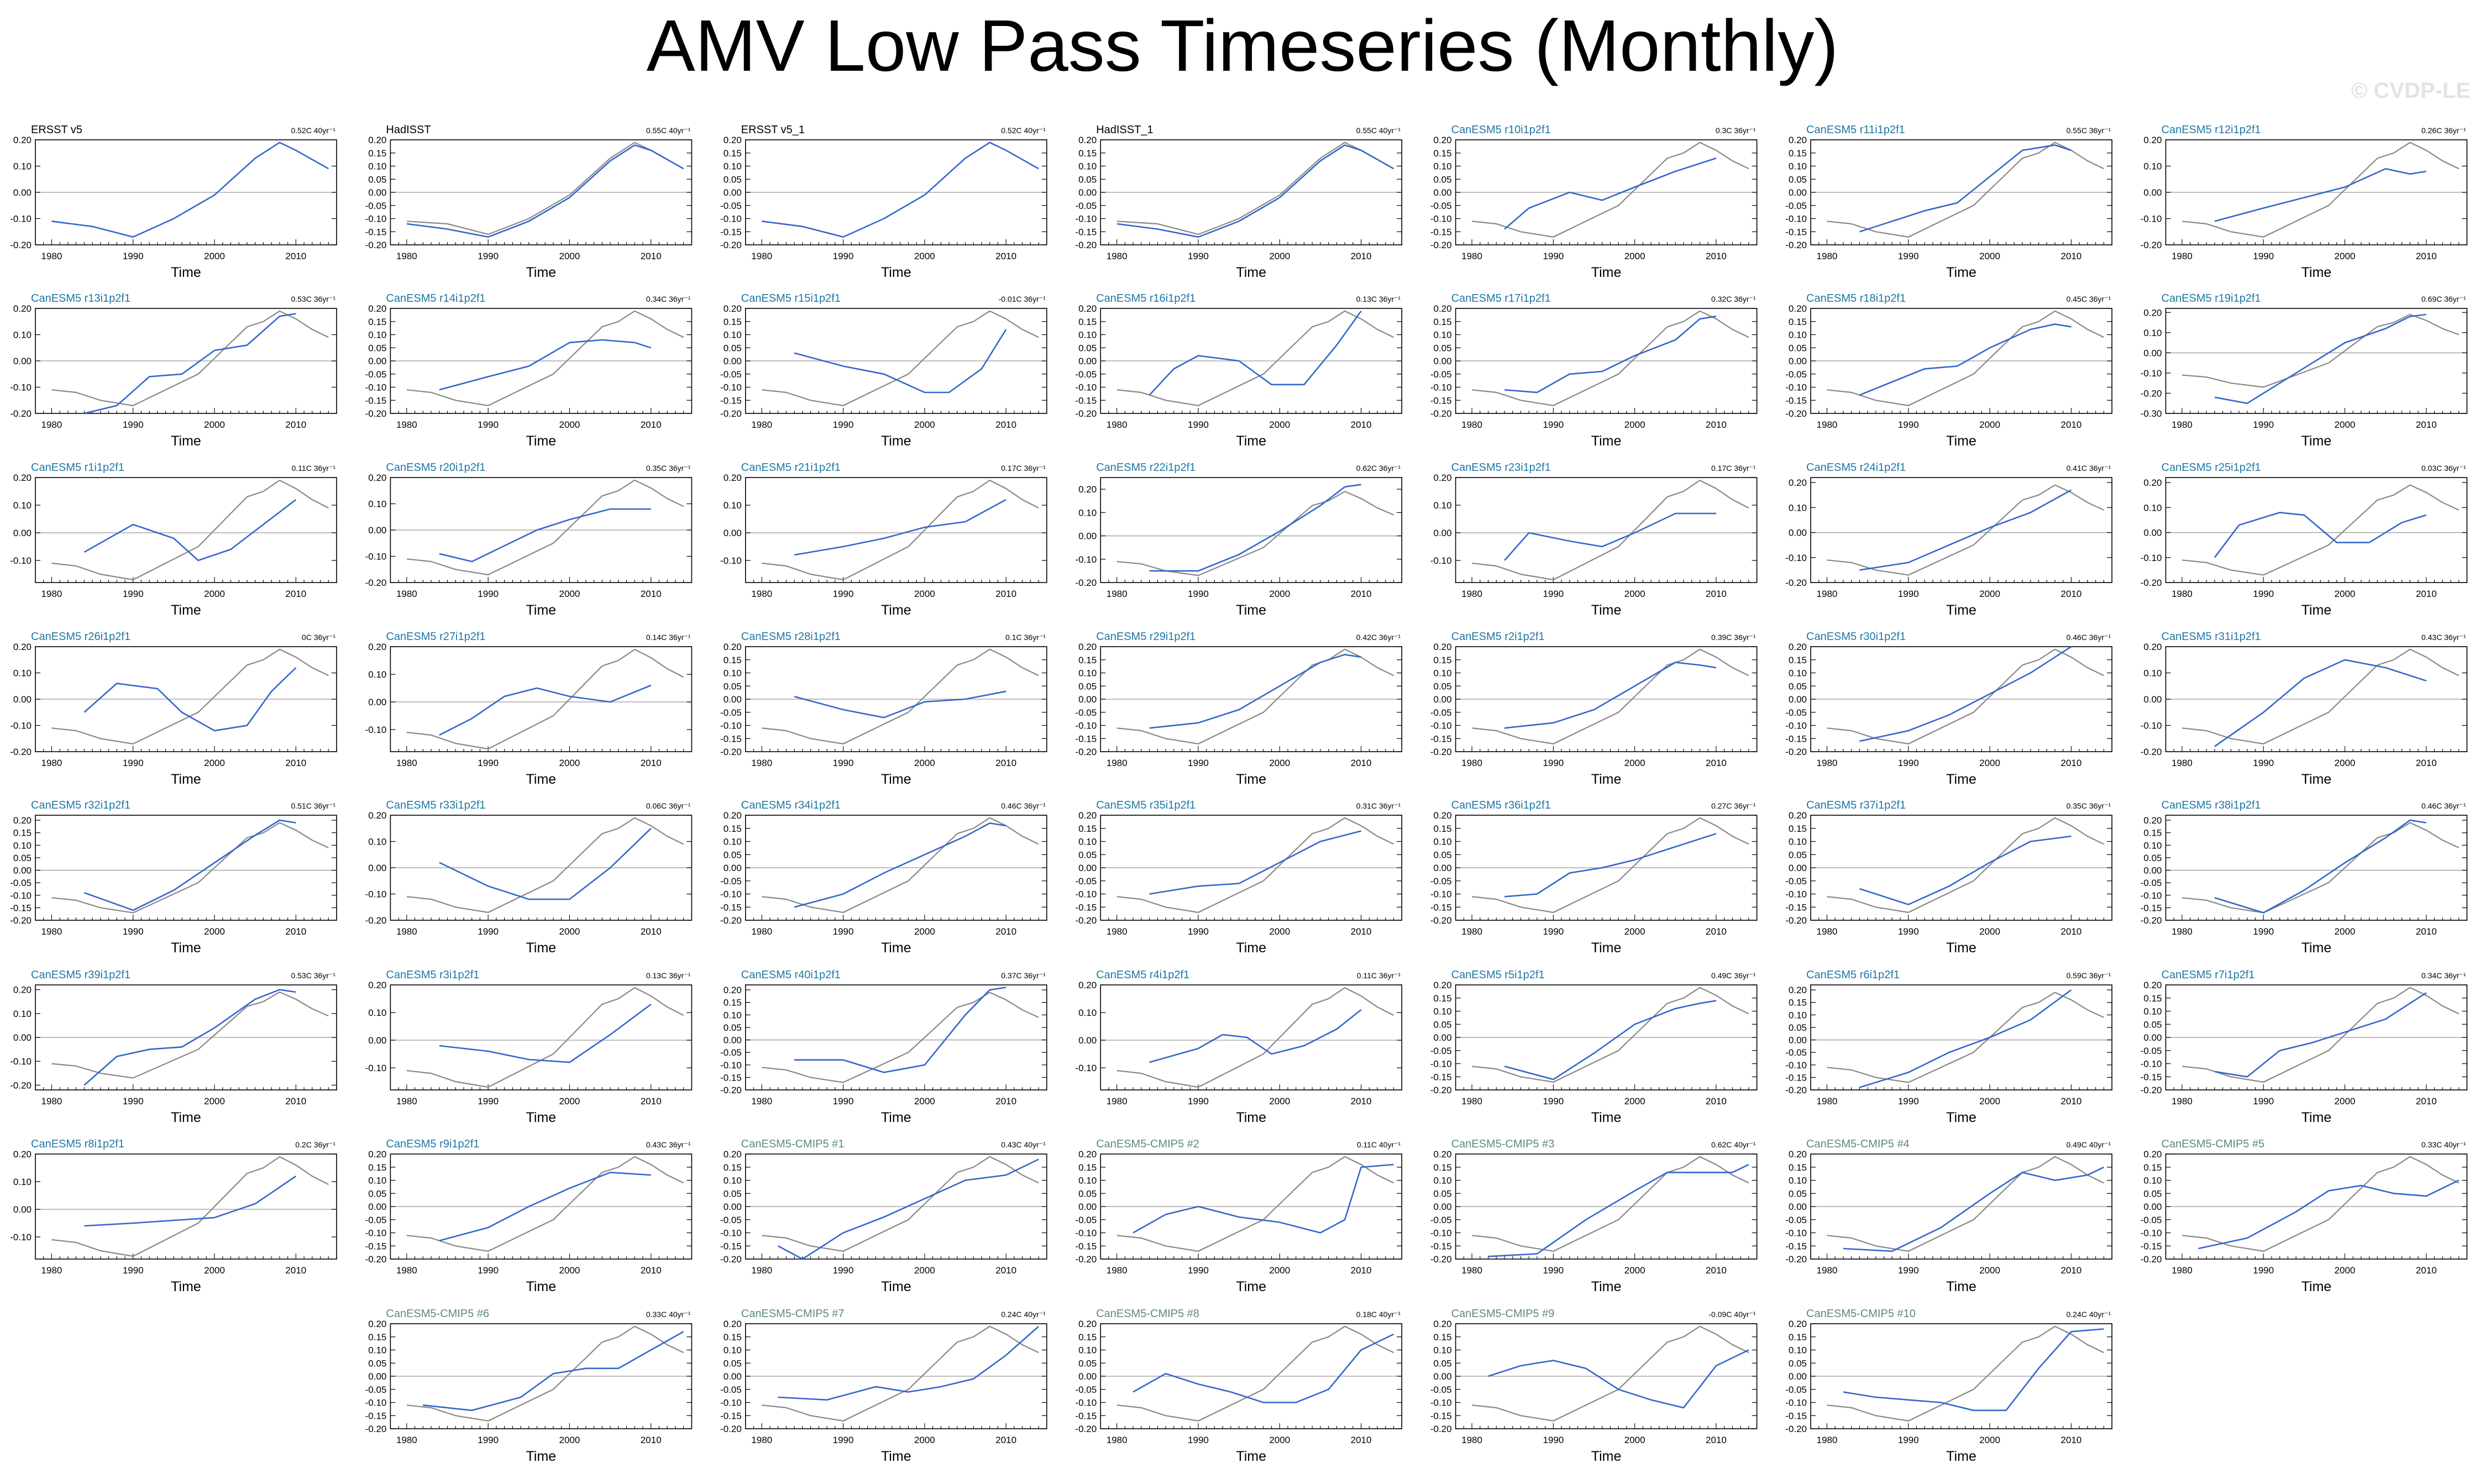 Image resolution: width=2485 pixels, height=1484 pixels. Describe the element at coordinates (1796, 1065) in the screenshot. I see `y-tick-label: -0.10` at that location.